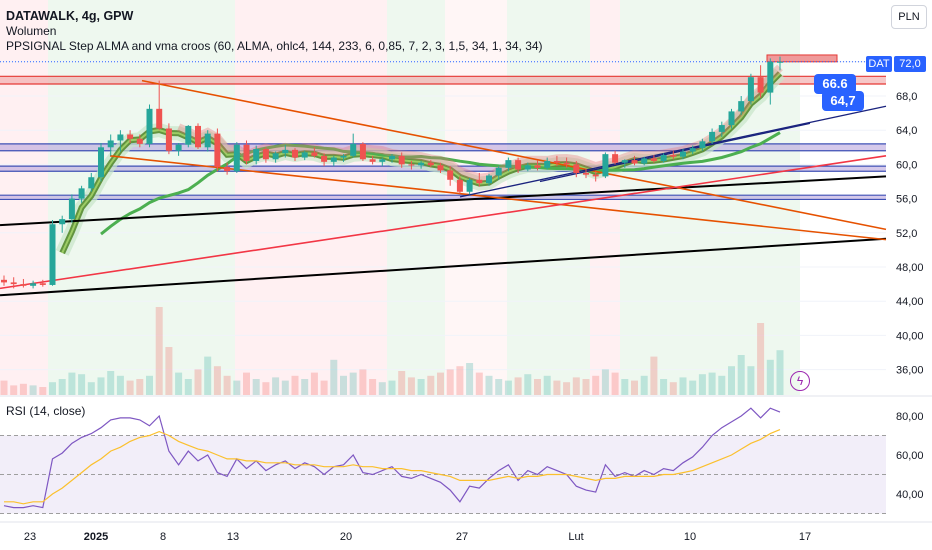 This screenshot has width=932, height=550. What do you see at coordinates (906, 165) in the screenshot?
I see `price-tick-label: 60,0` at bounding box center [906, 165].